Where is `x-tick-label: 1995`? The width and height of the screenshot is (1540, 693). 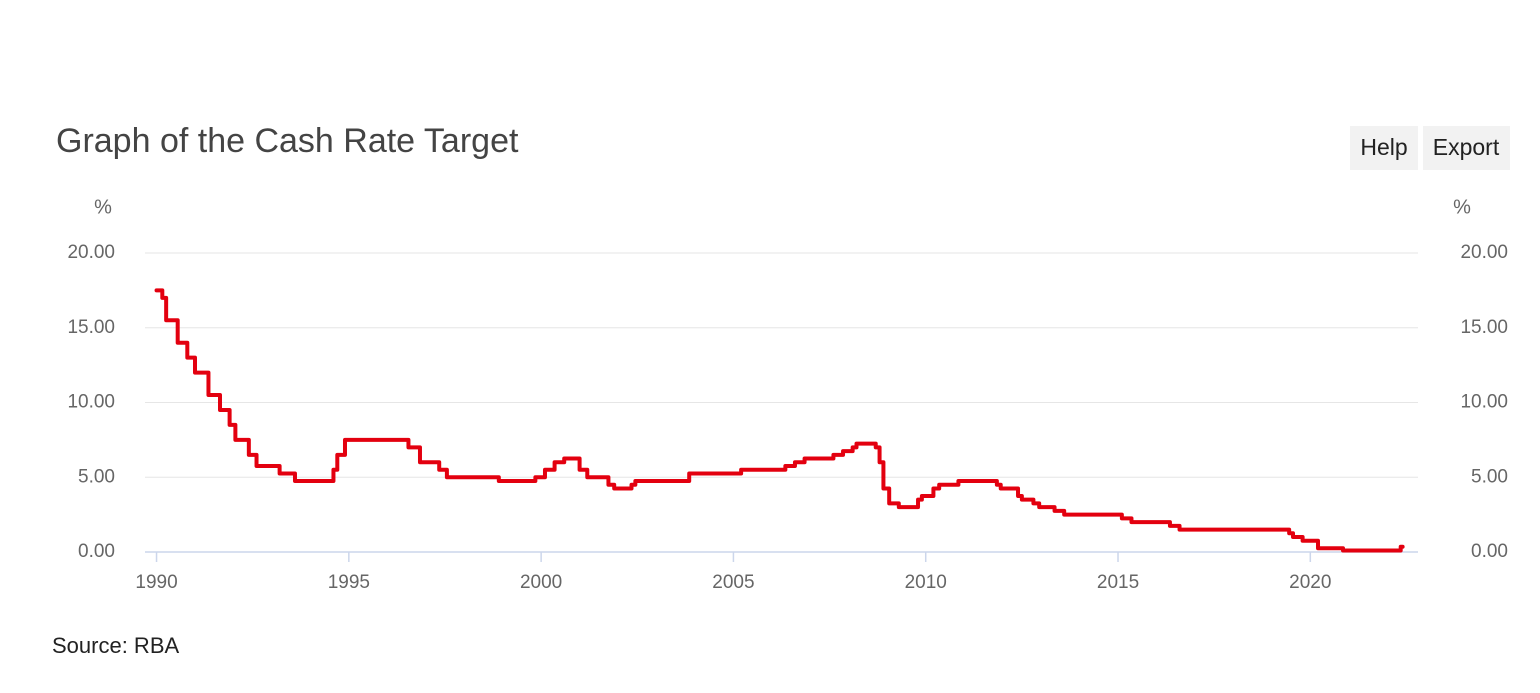 x-tick-label: 1995 is located at coordinates (349, 582).